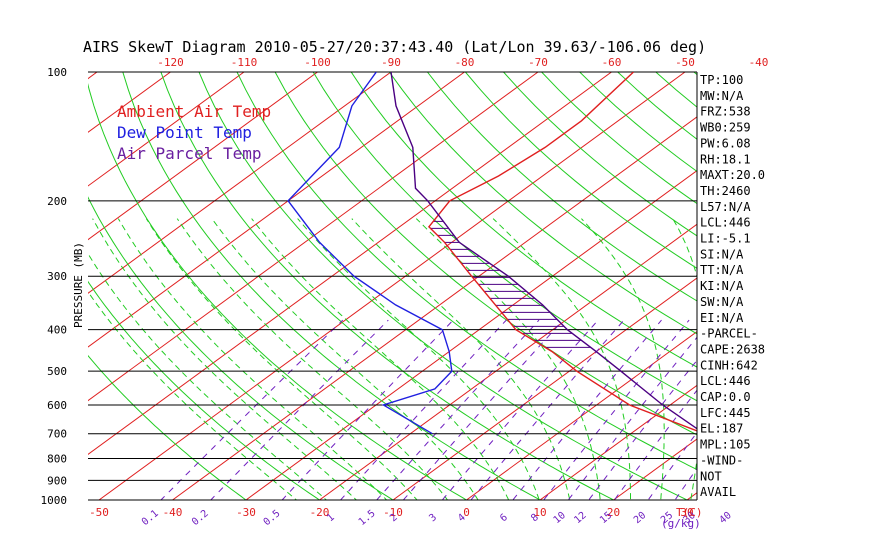 This screenshot has width=870, height=560. Describe the element at coordinates (725, 445) in the screenshot. I see `index-item: MPL:105` at that location.